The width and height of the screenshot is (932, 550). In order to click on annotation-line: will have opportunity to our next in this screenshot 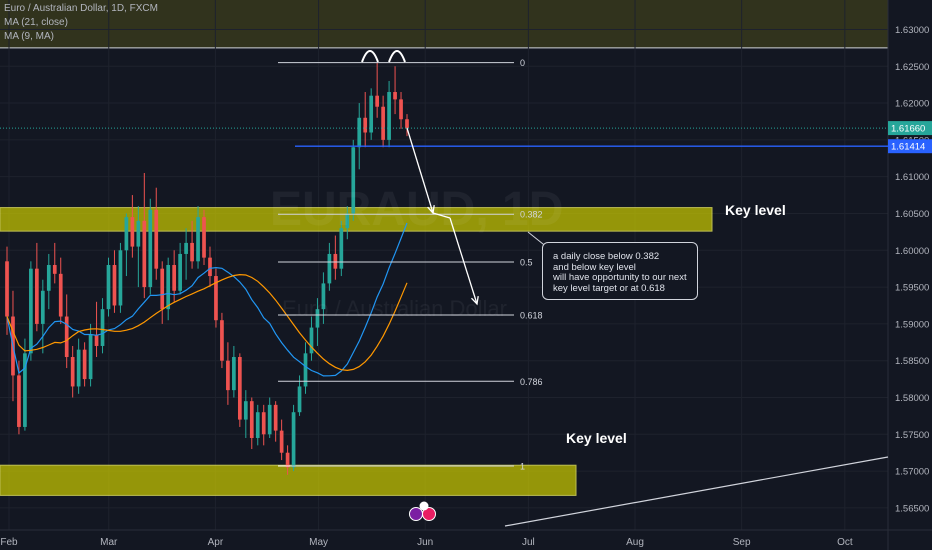, I will do `click(620, 277)`.